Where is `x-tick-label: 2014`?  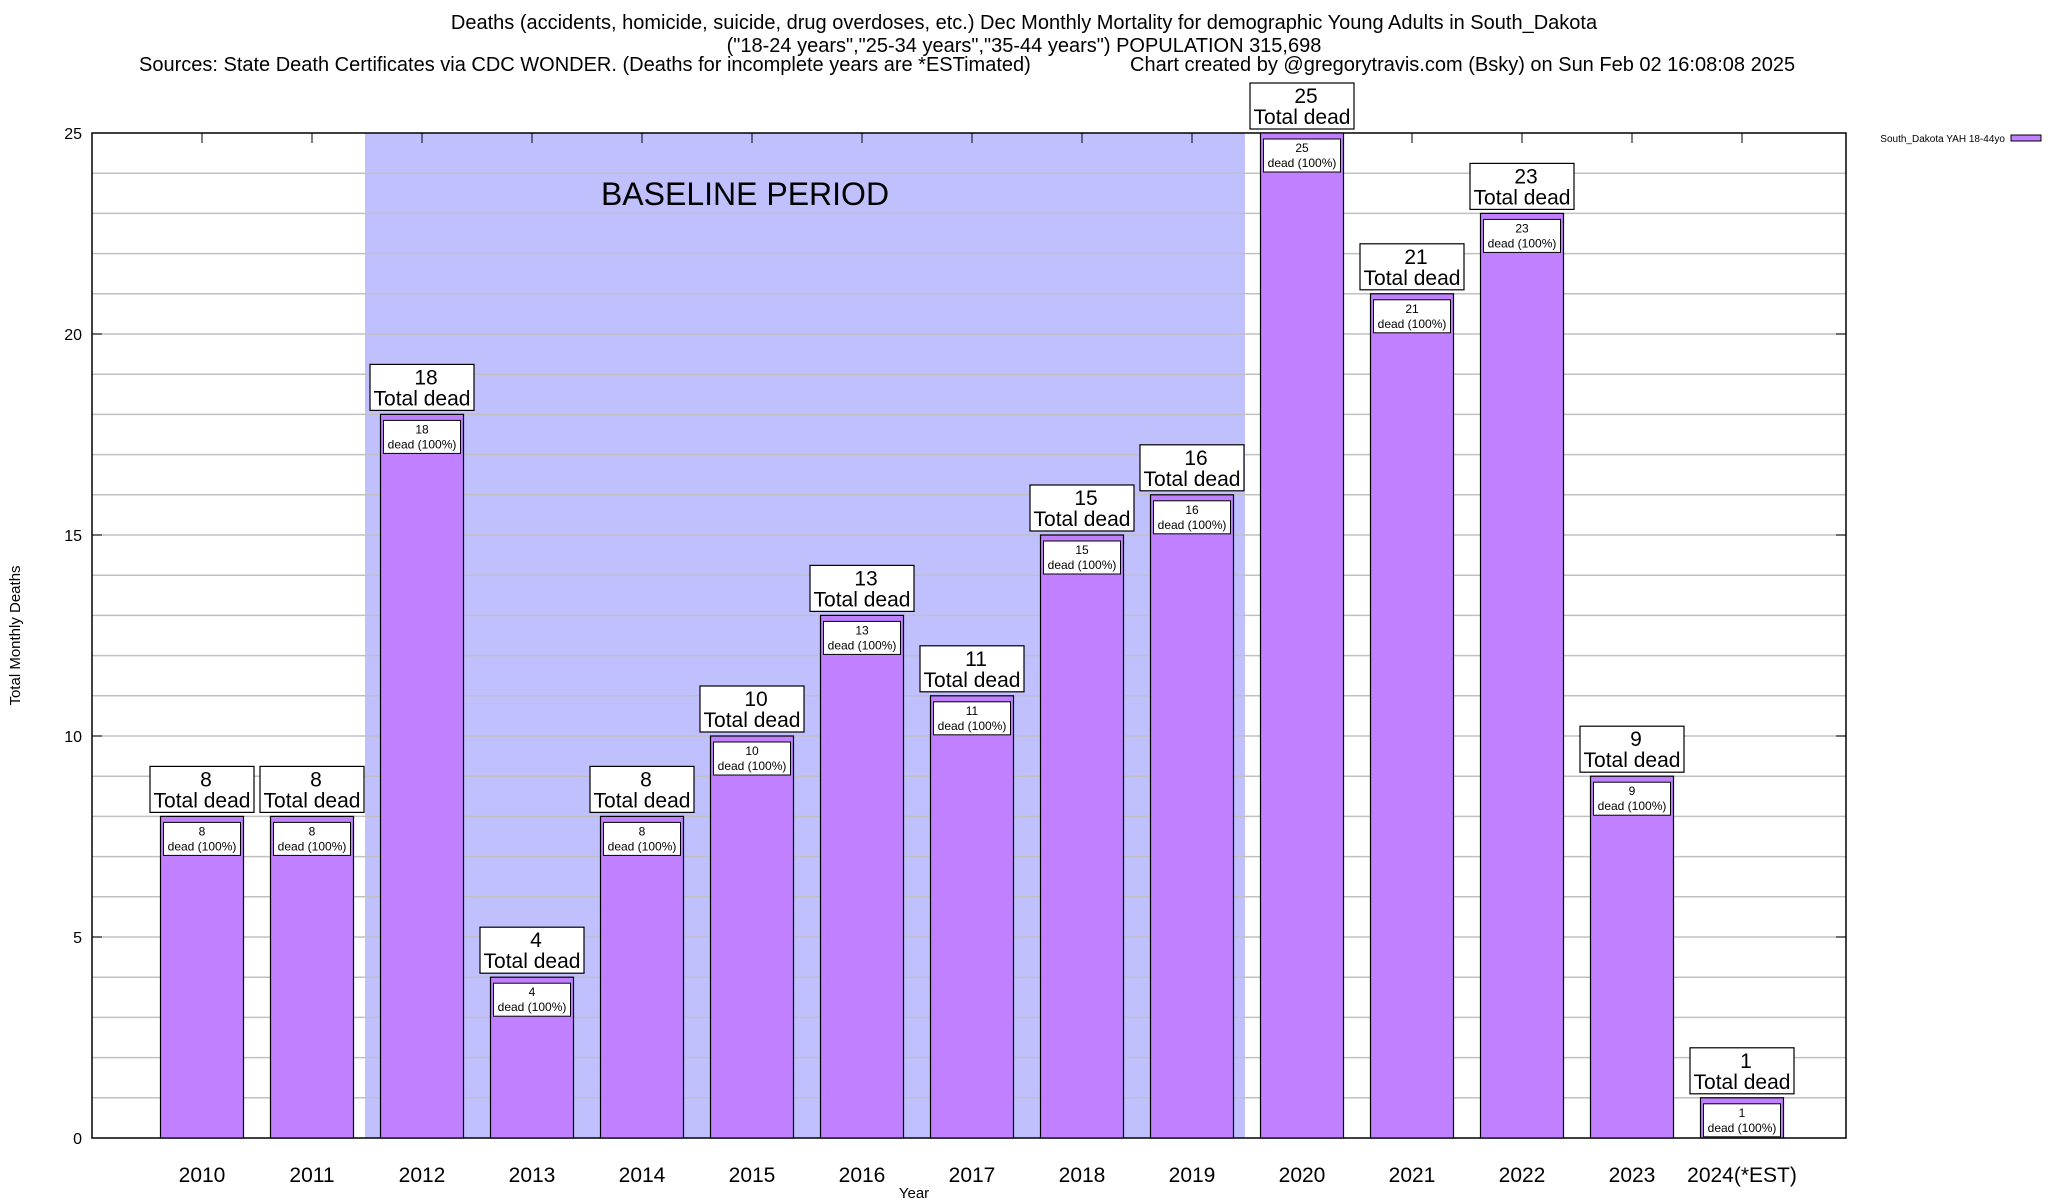 x-tick-label: 2014 is located at coordinates (642, 1175).